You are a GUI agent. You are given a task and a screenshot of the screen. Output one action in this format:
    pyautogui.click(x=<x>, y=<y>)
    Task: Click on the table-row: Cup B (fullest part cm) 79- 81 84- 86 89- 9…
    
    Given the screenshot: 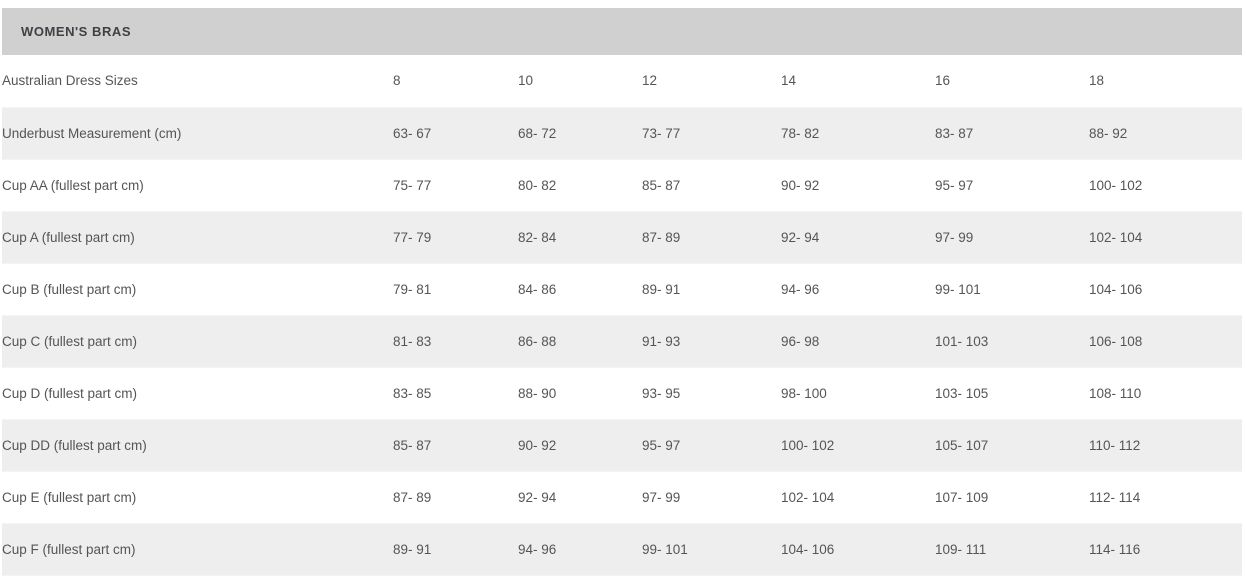 What is the action you would take?
    pyautogui.click(x=622, y=289)
    